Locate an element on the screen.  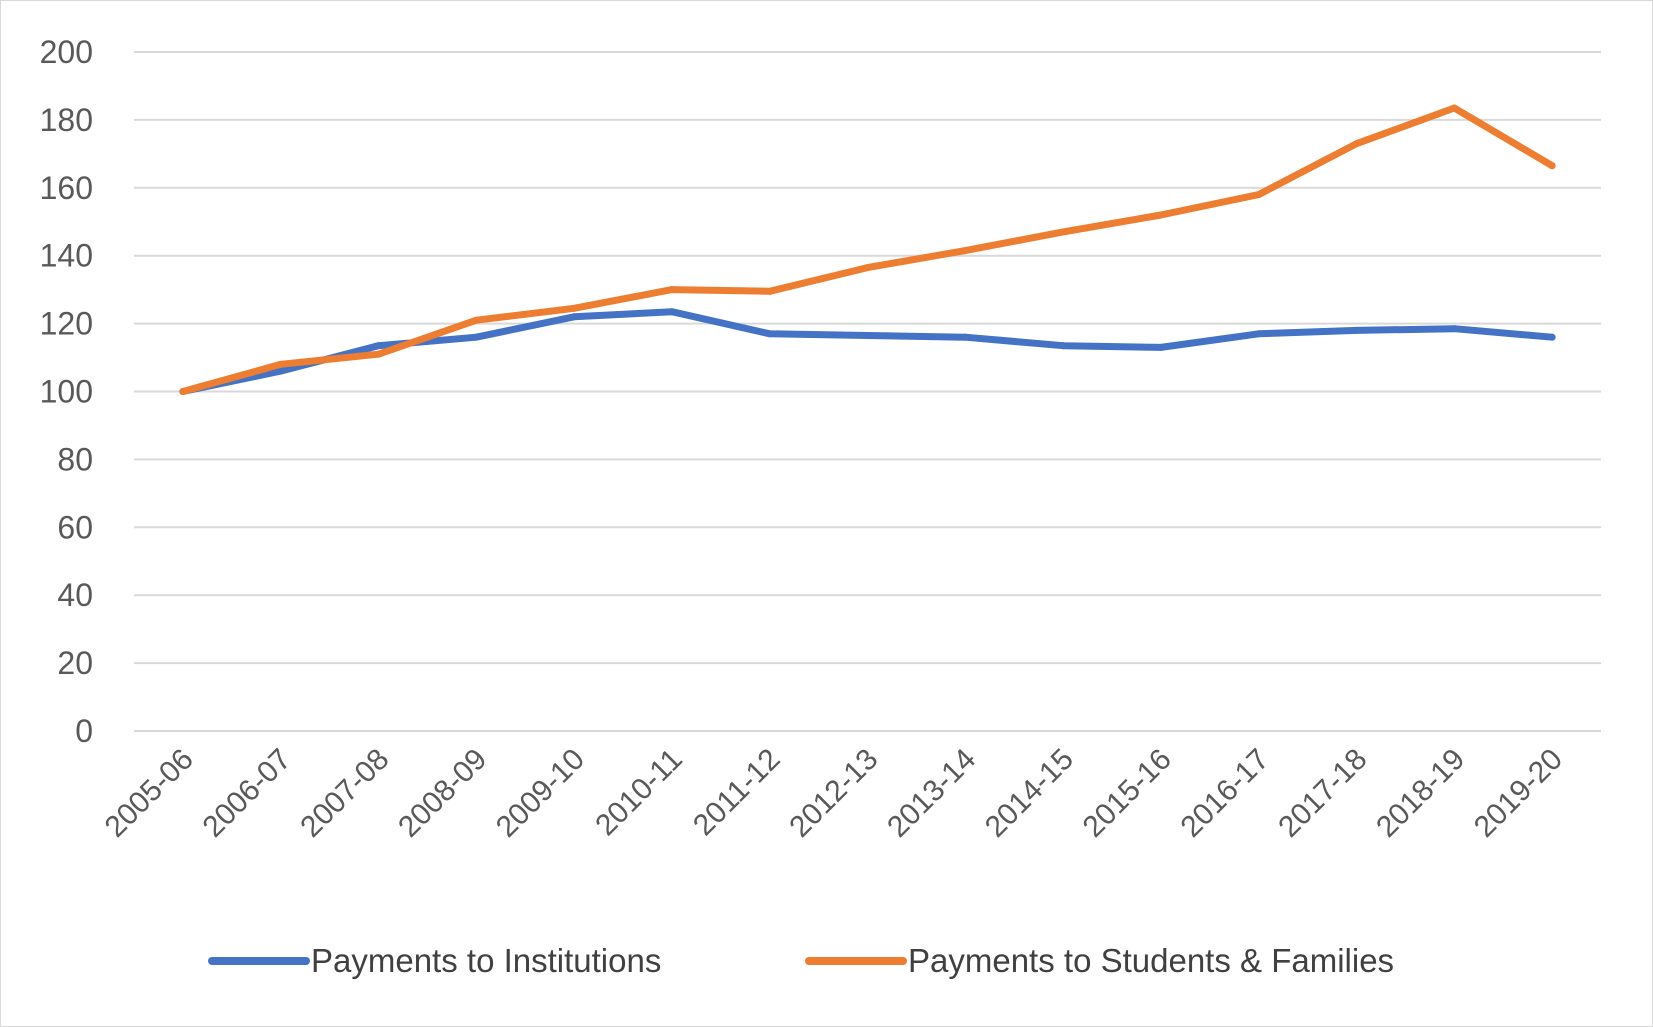
x-tick-label: 2013-14 is located at coordinates (931, 793).